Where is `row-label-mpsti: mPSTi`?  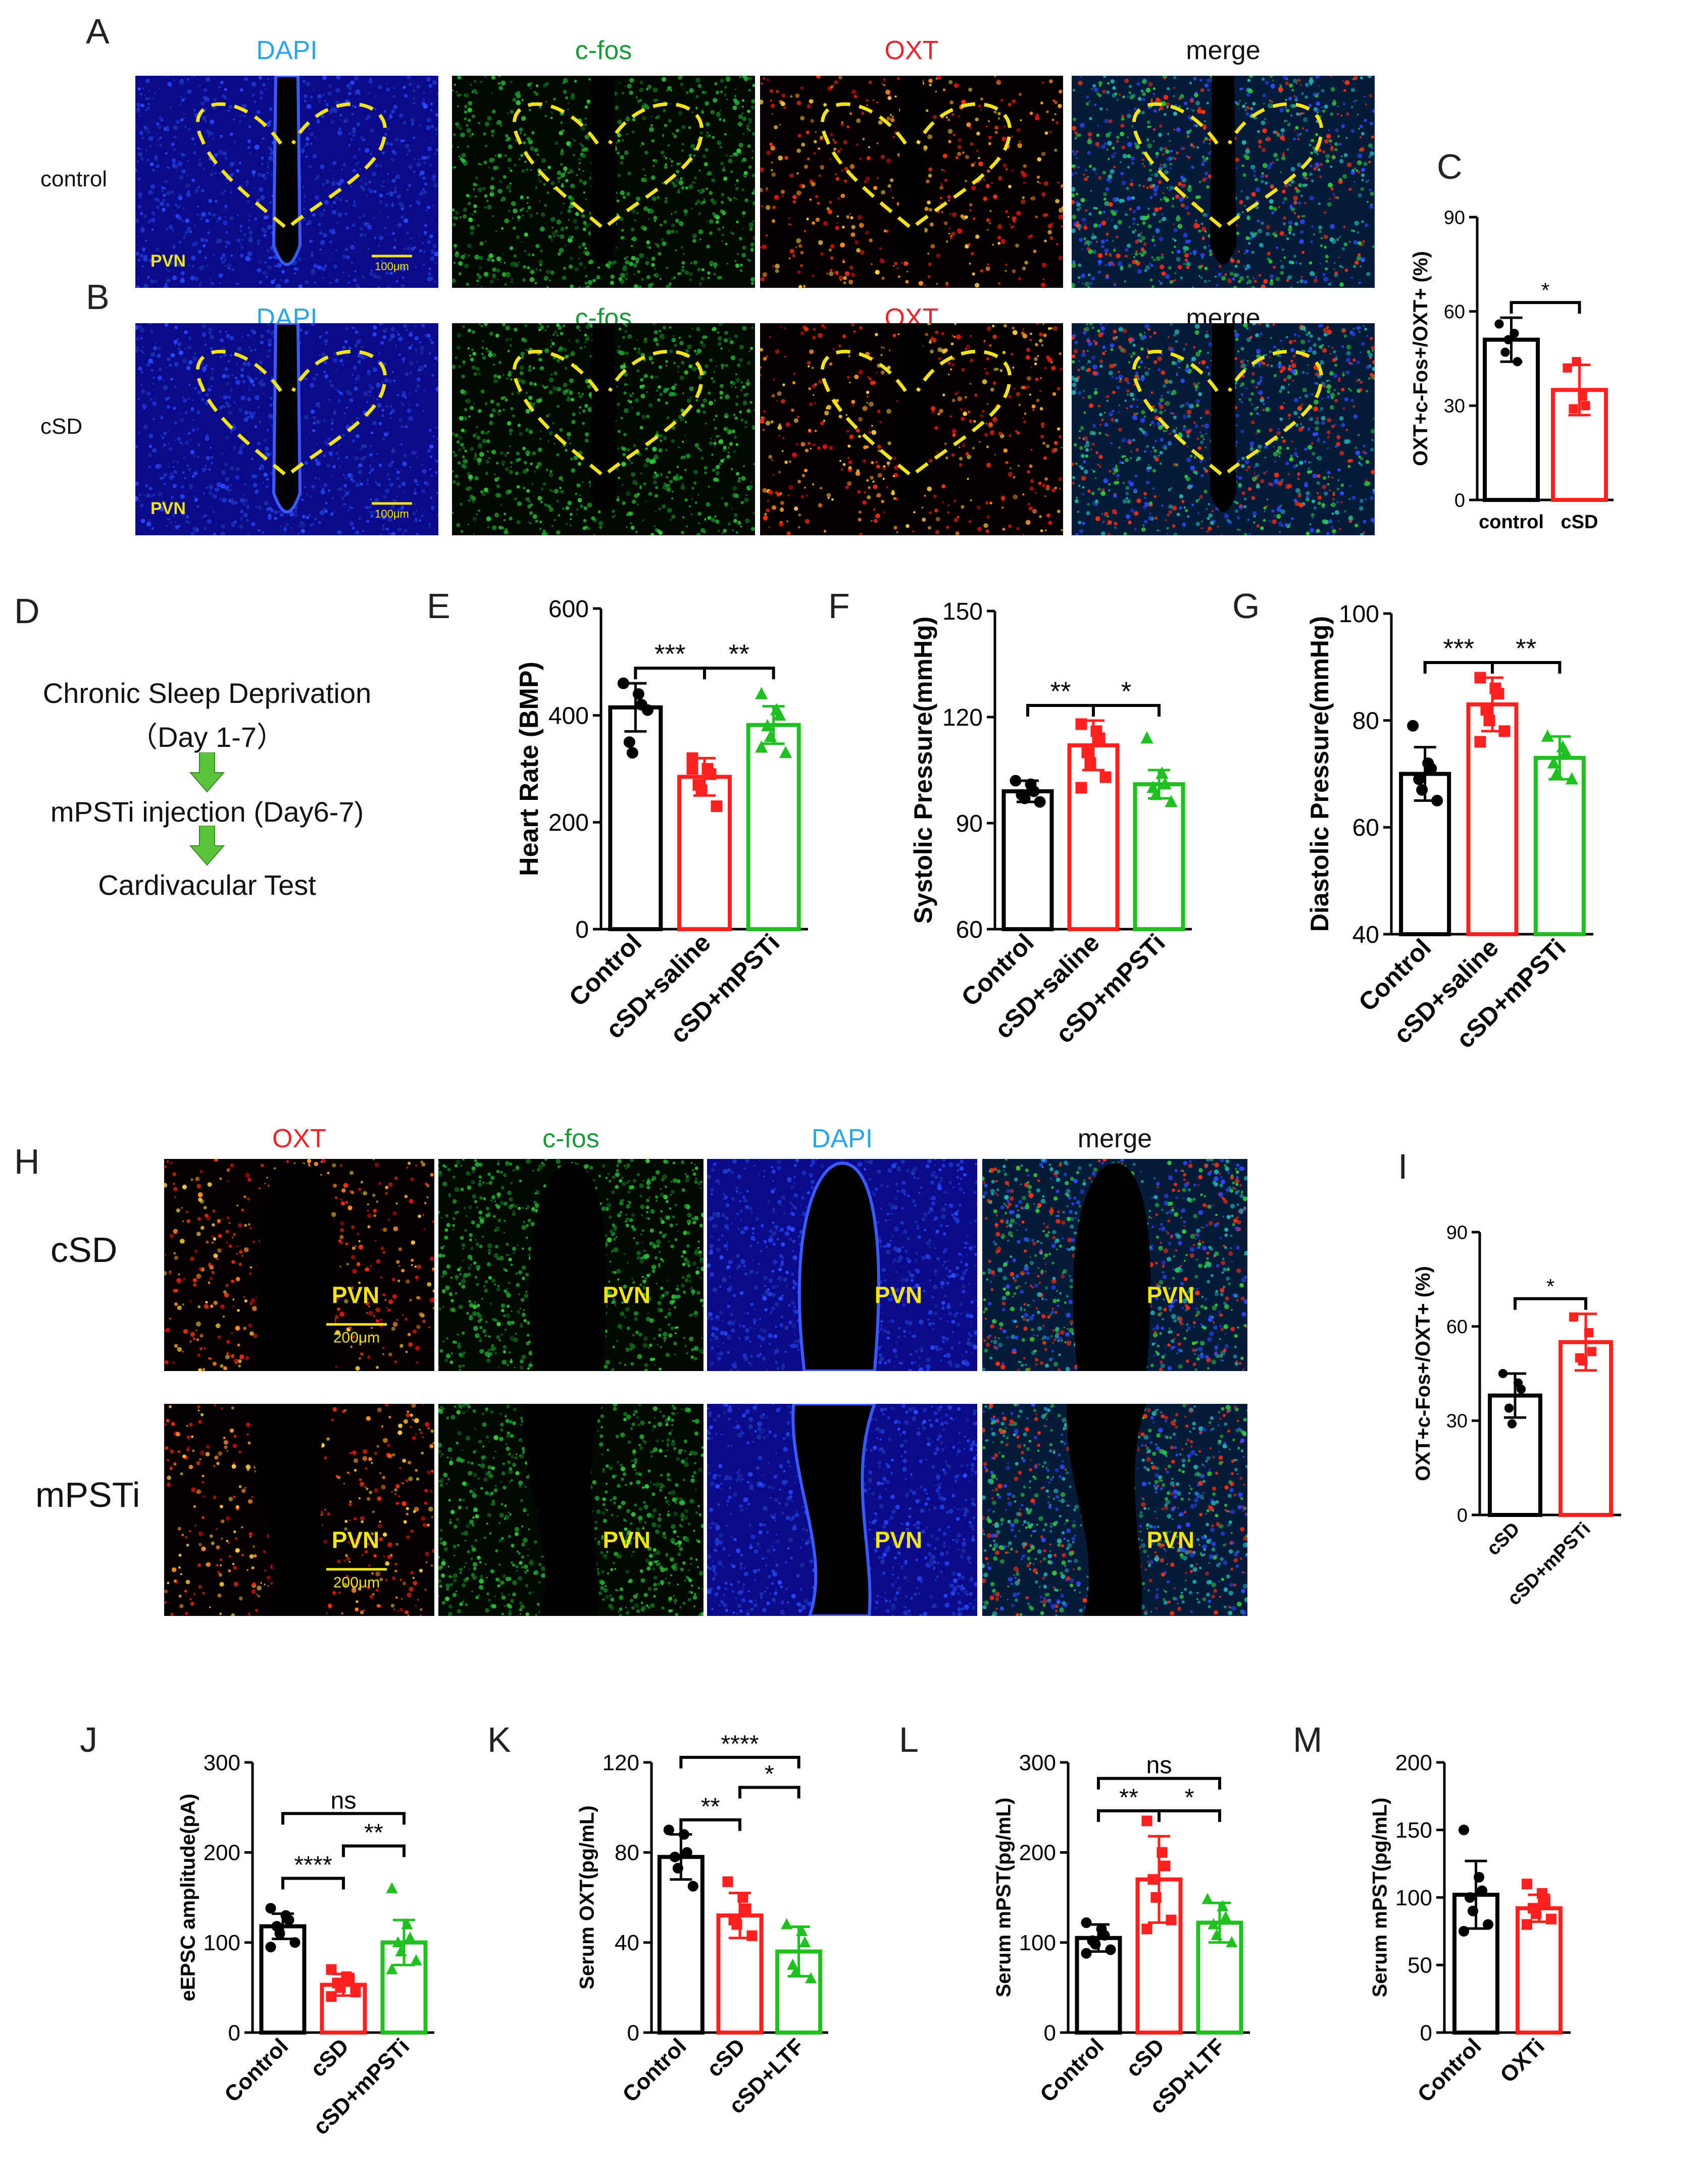
row-label-mpsti: mPSTi is located at coordinates (88, 1494).